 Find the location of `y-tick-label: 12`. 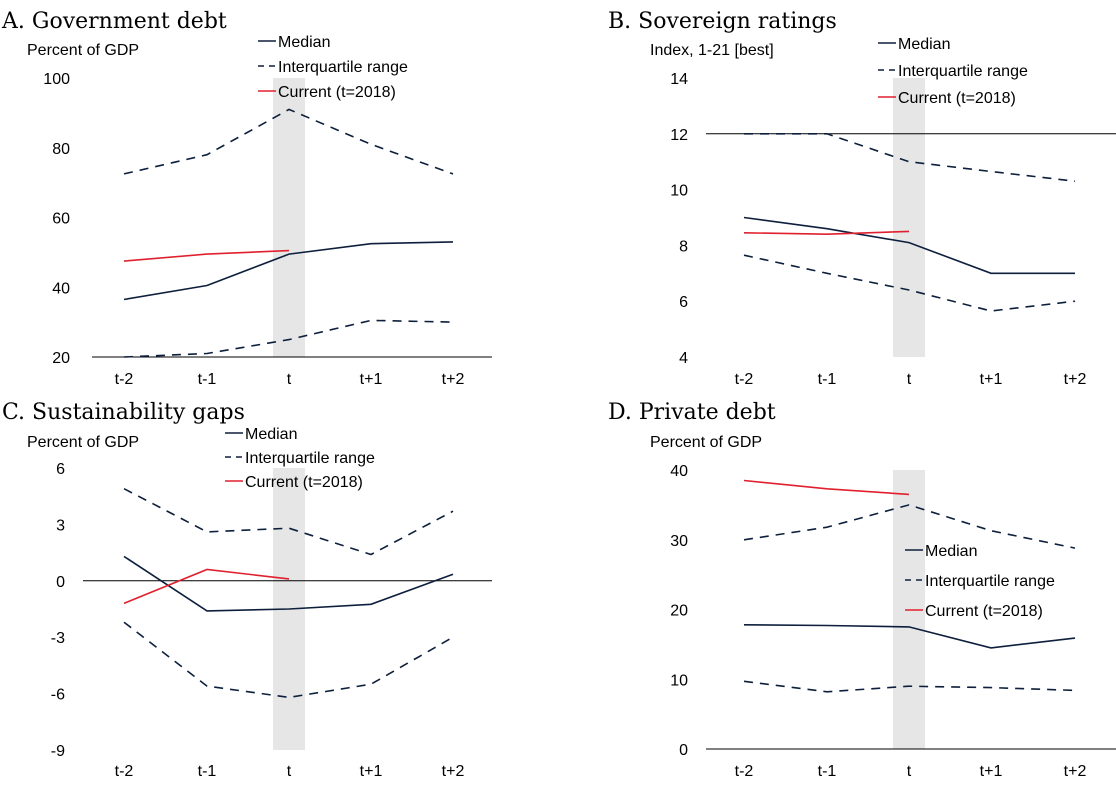

y-tick-label: 12 is located at coordinates (679, 135).